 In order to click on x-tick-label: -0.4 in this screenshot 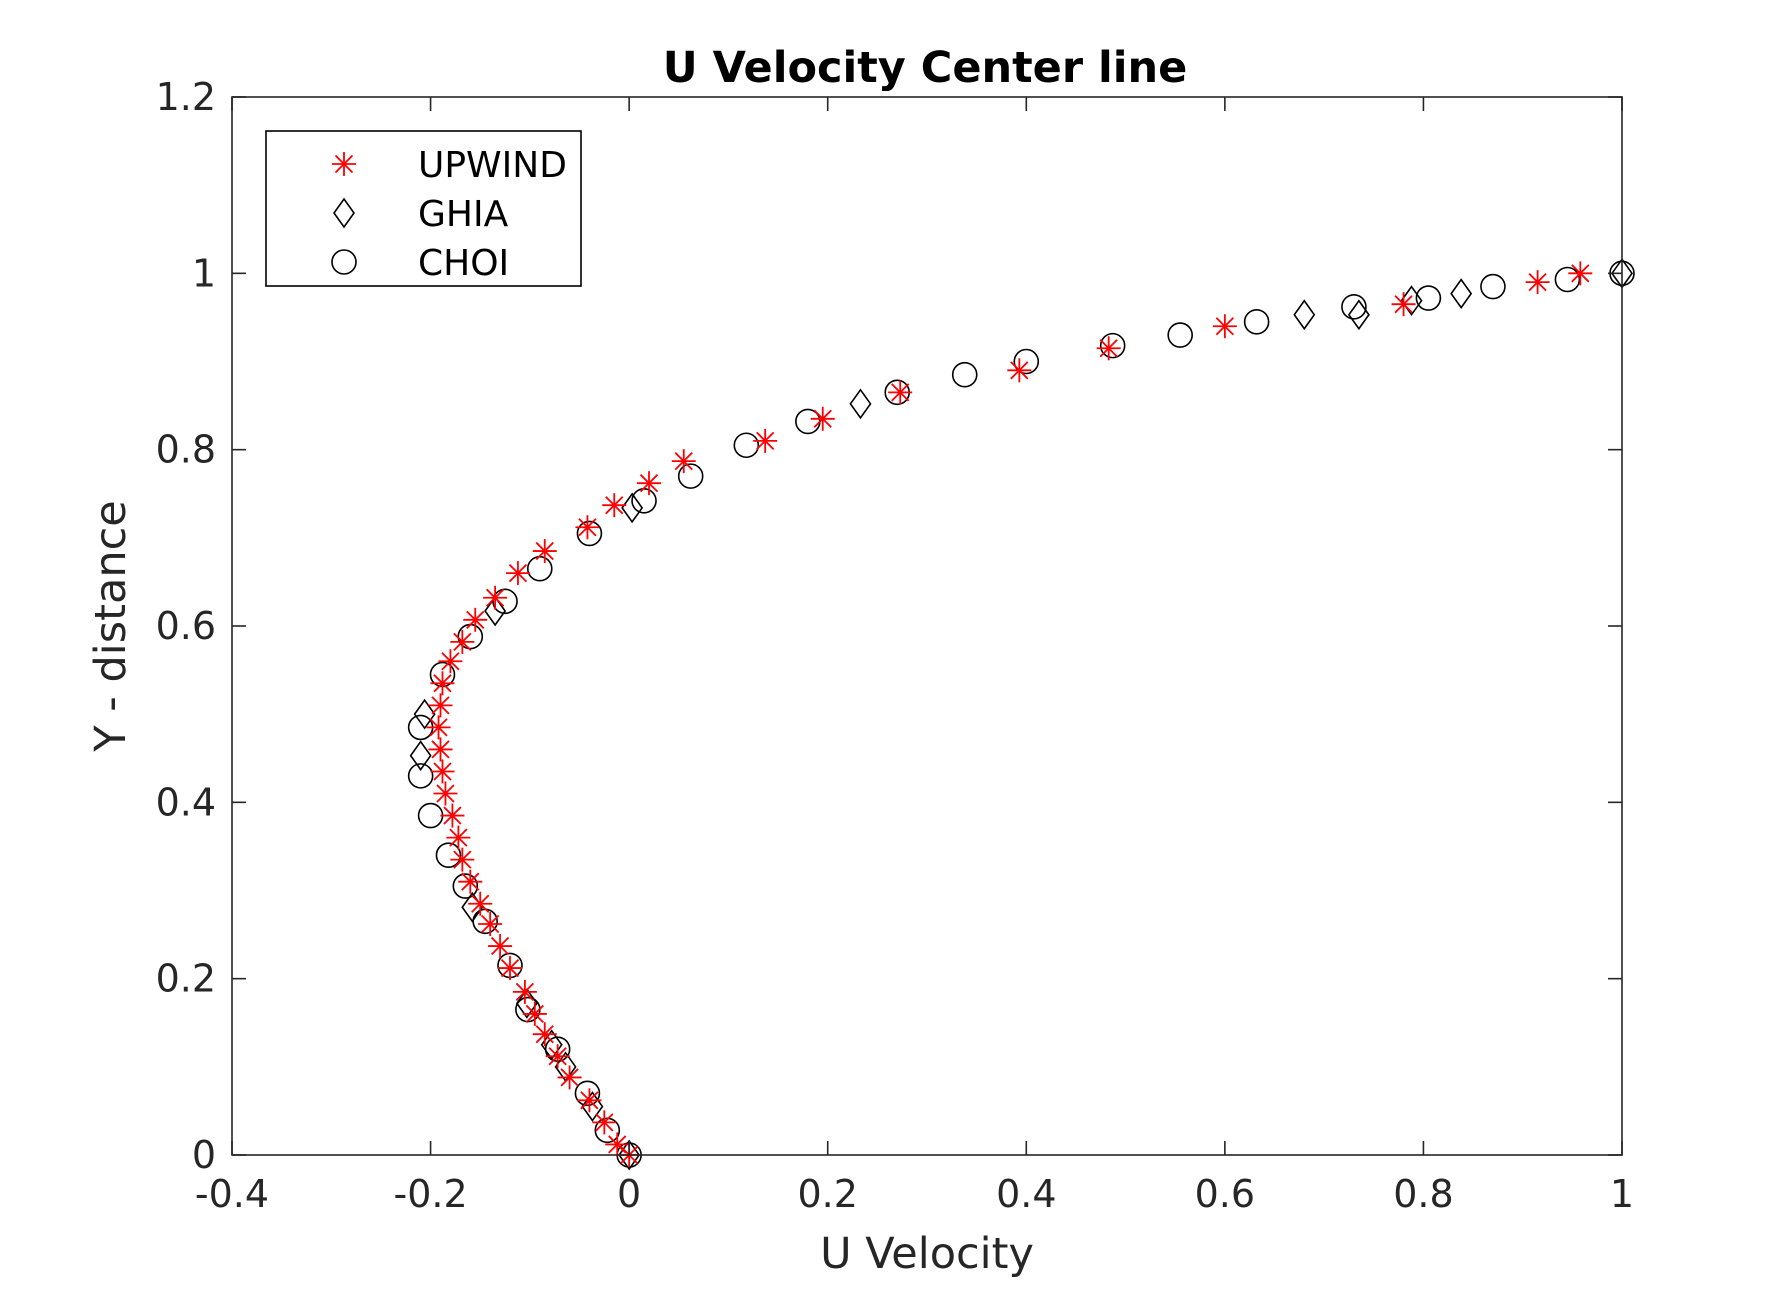, I will do `click(232, 1194)`.